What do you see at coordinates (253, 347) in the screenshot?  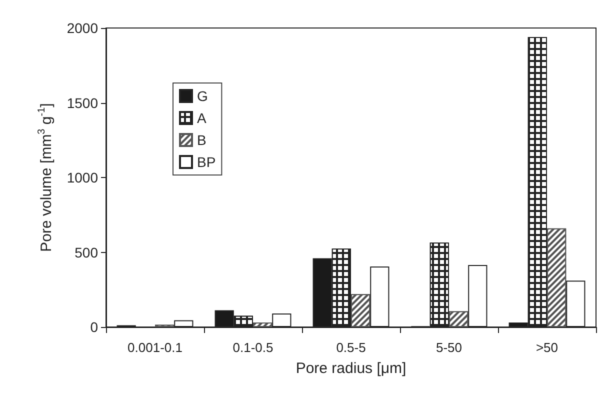 I see `x-tick-label: 0.1-0.5` at bounding box center [253, 347].